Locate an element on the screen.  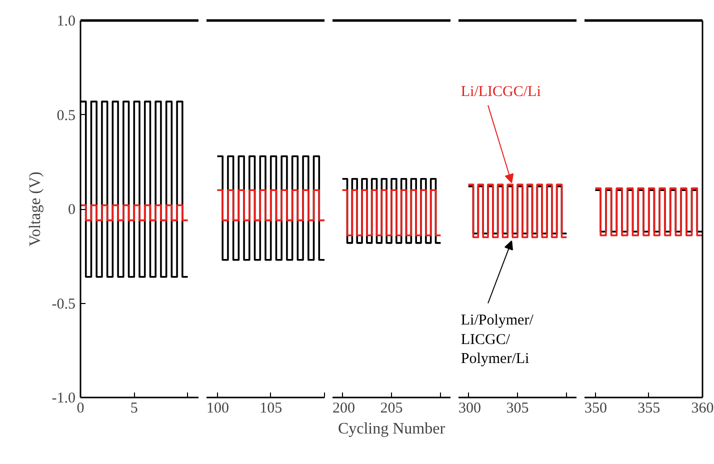
x-tick-label: 105 is located at coordinates (271, 408).